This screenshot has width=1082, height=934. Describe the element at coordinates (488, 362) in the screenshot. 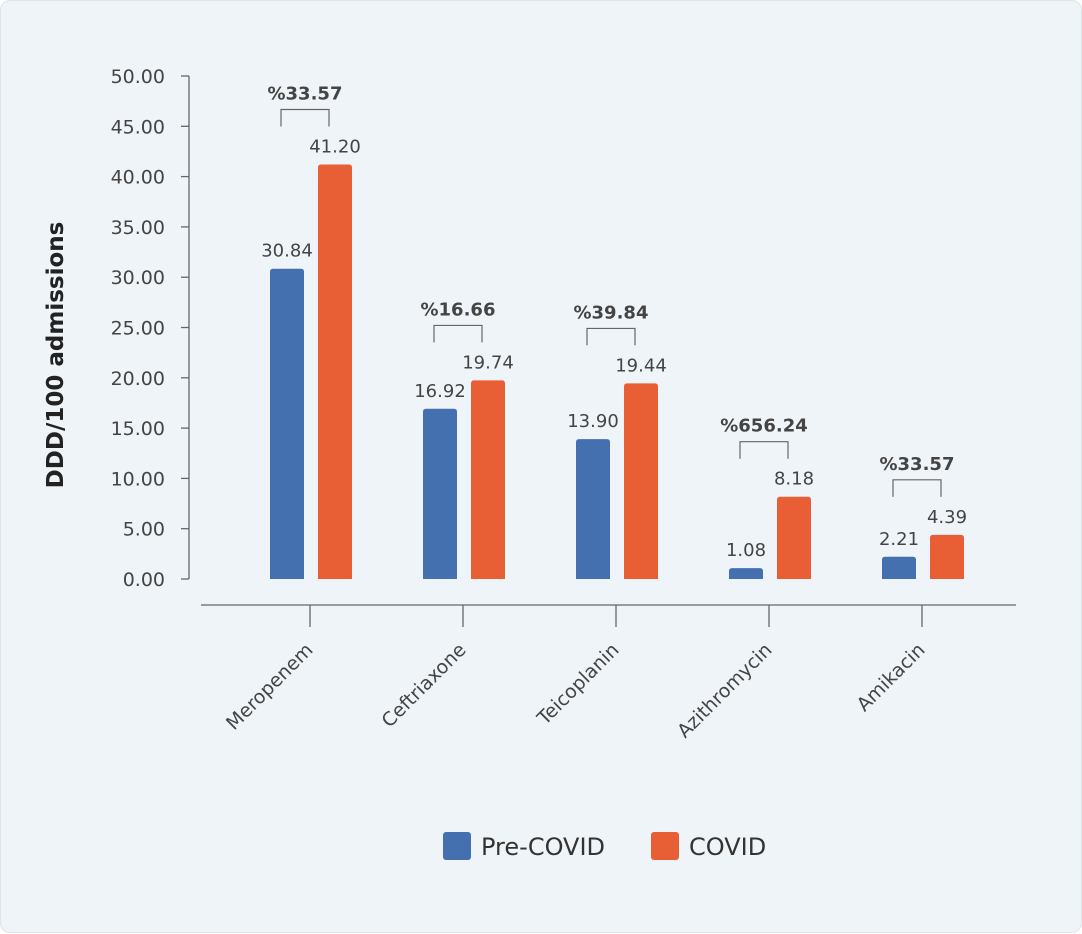

I see `data-label: 19.74` at that location.